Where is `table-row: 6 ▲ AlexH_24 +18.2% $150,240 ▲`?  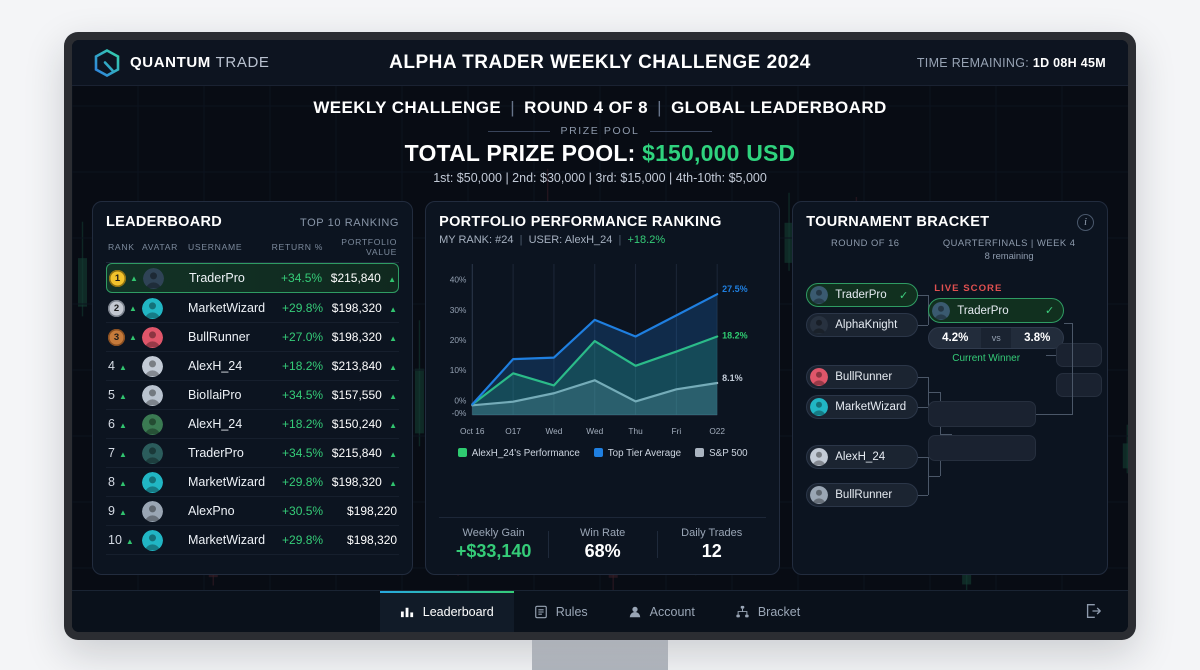 table-row: 6 ▲ AlexH_24 +18.2% $150,240 ▲ is located at coordinates (253, 424).